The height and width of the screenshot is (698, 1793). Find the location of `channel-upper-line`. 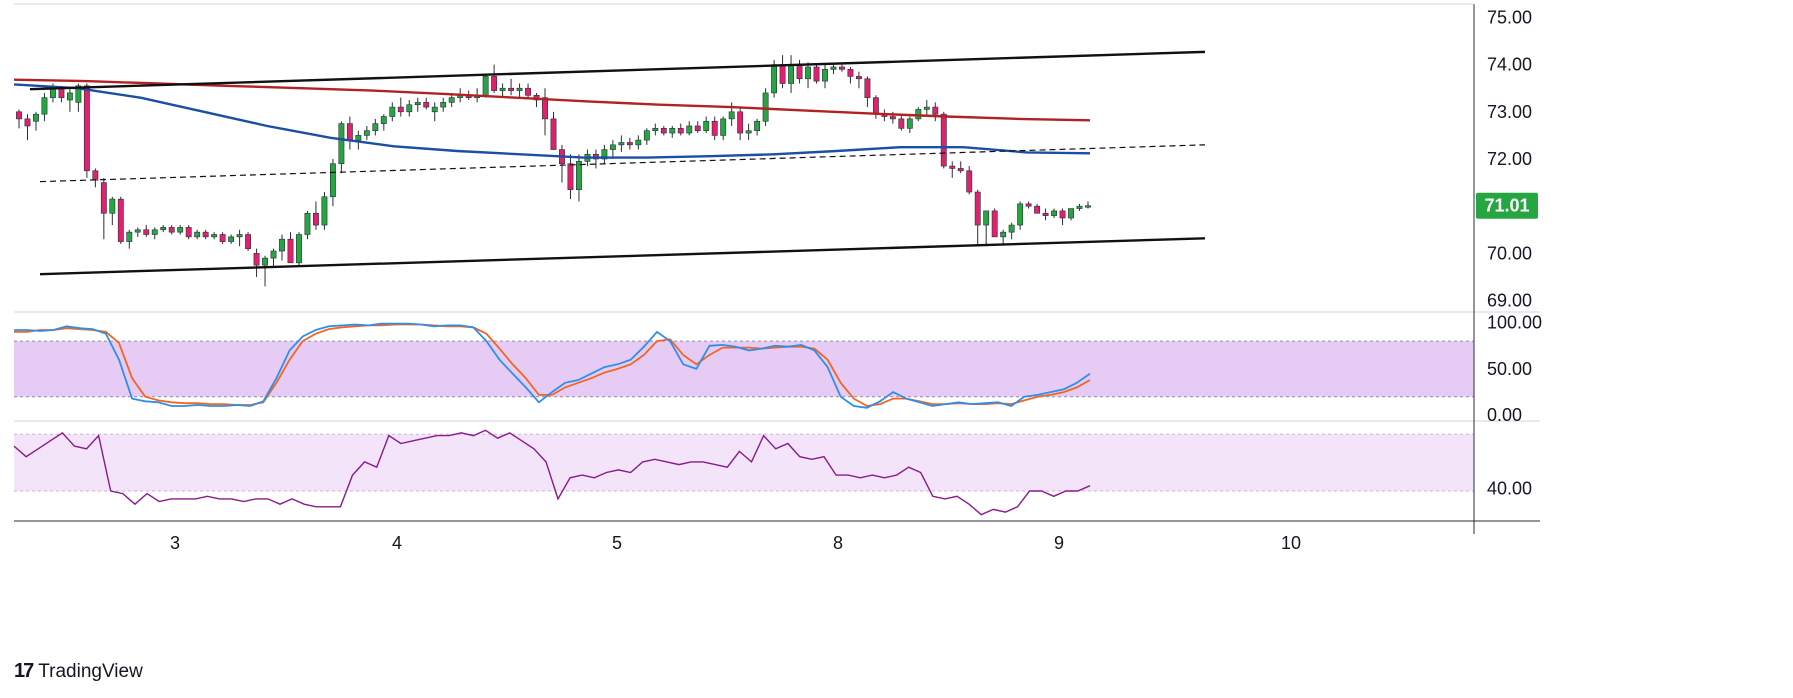

channel-upper-line is located at coordinates (617, 70).